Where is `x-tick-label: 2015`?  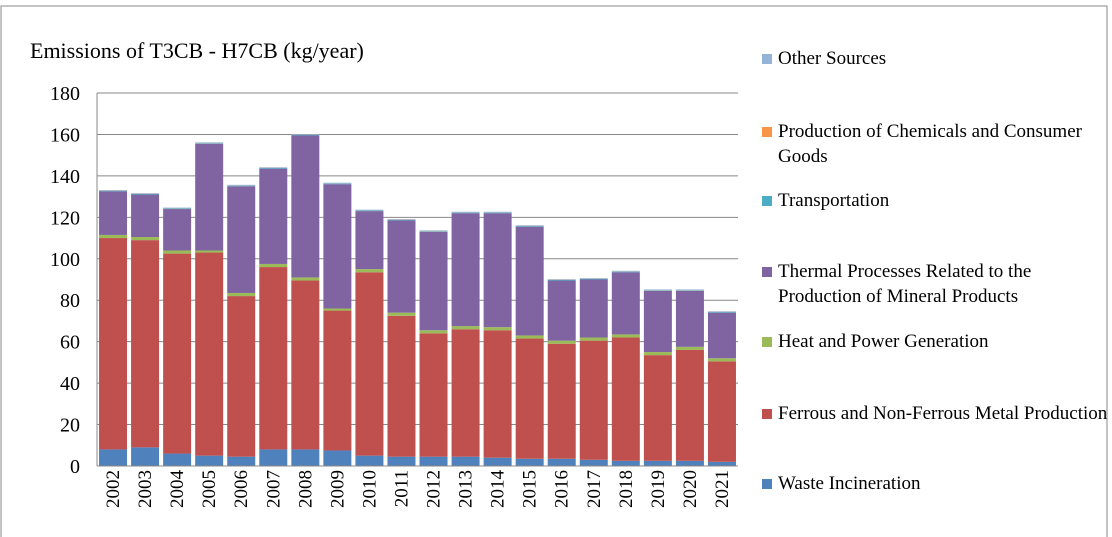 x-tick-label: 2015 is located at coordinates (530, 489).